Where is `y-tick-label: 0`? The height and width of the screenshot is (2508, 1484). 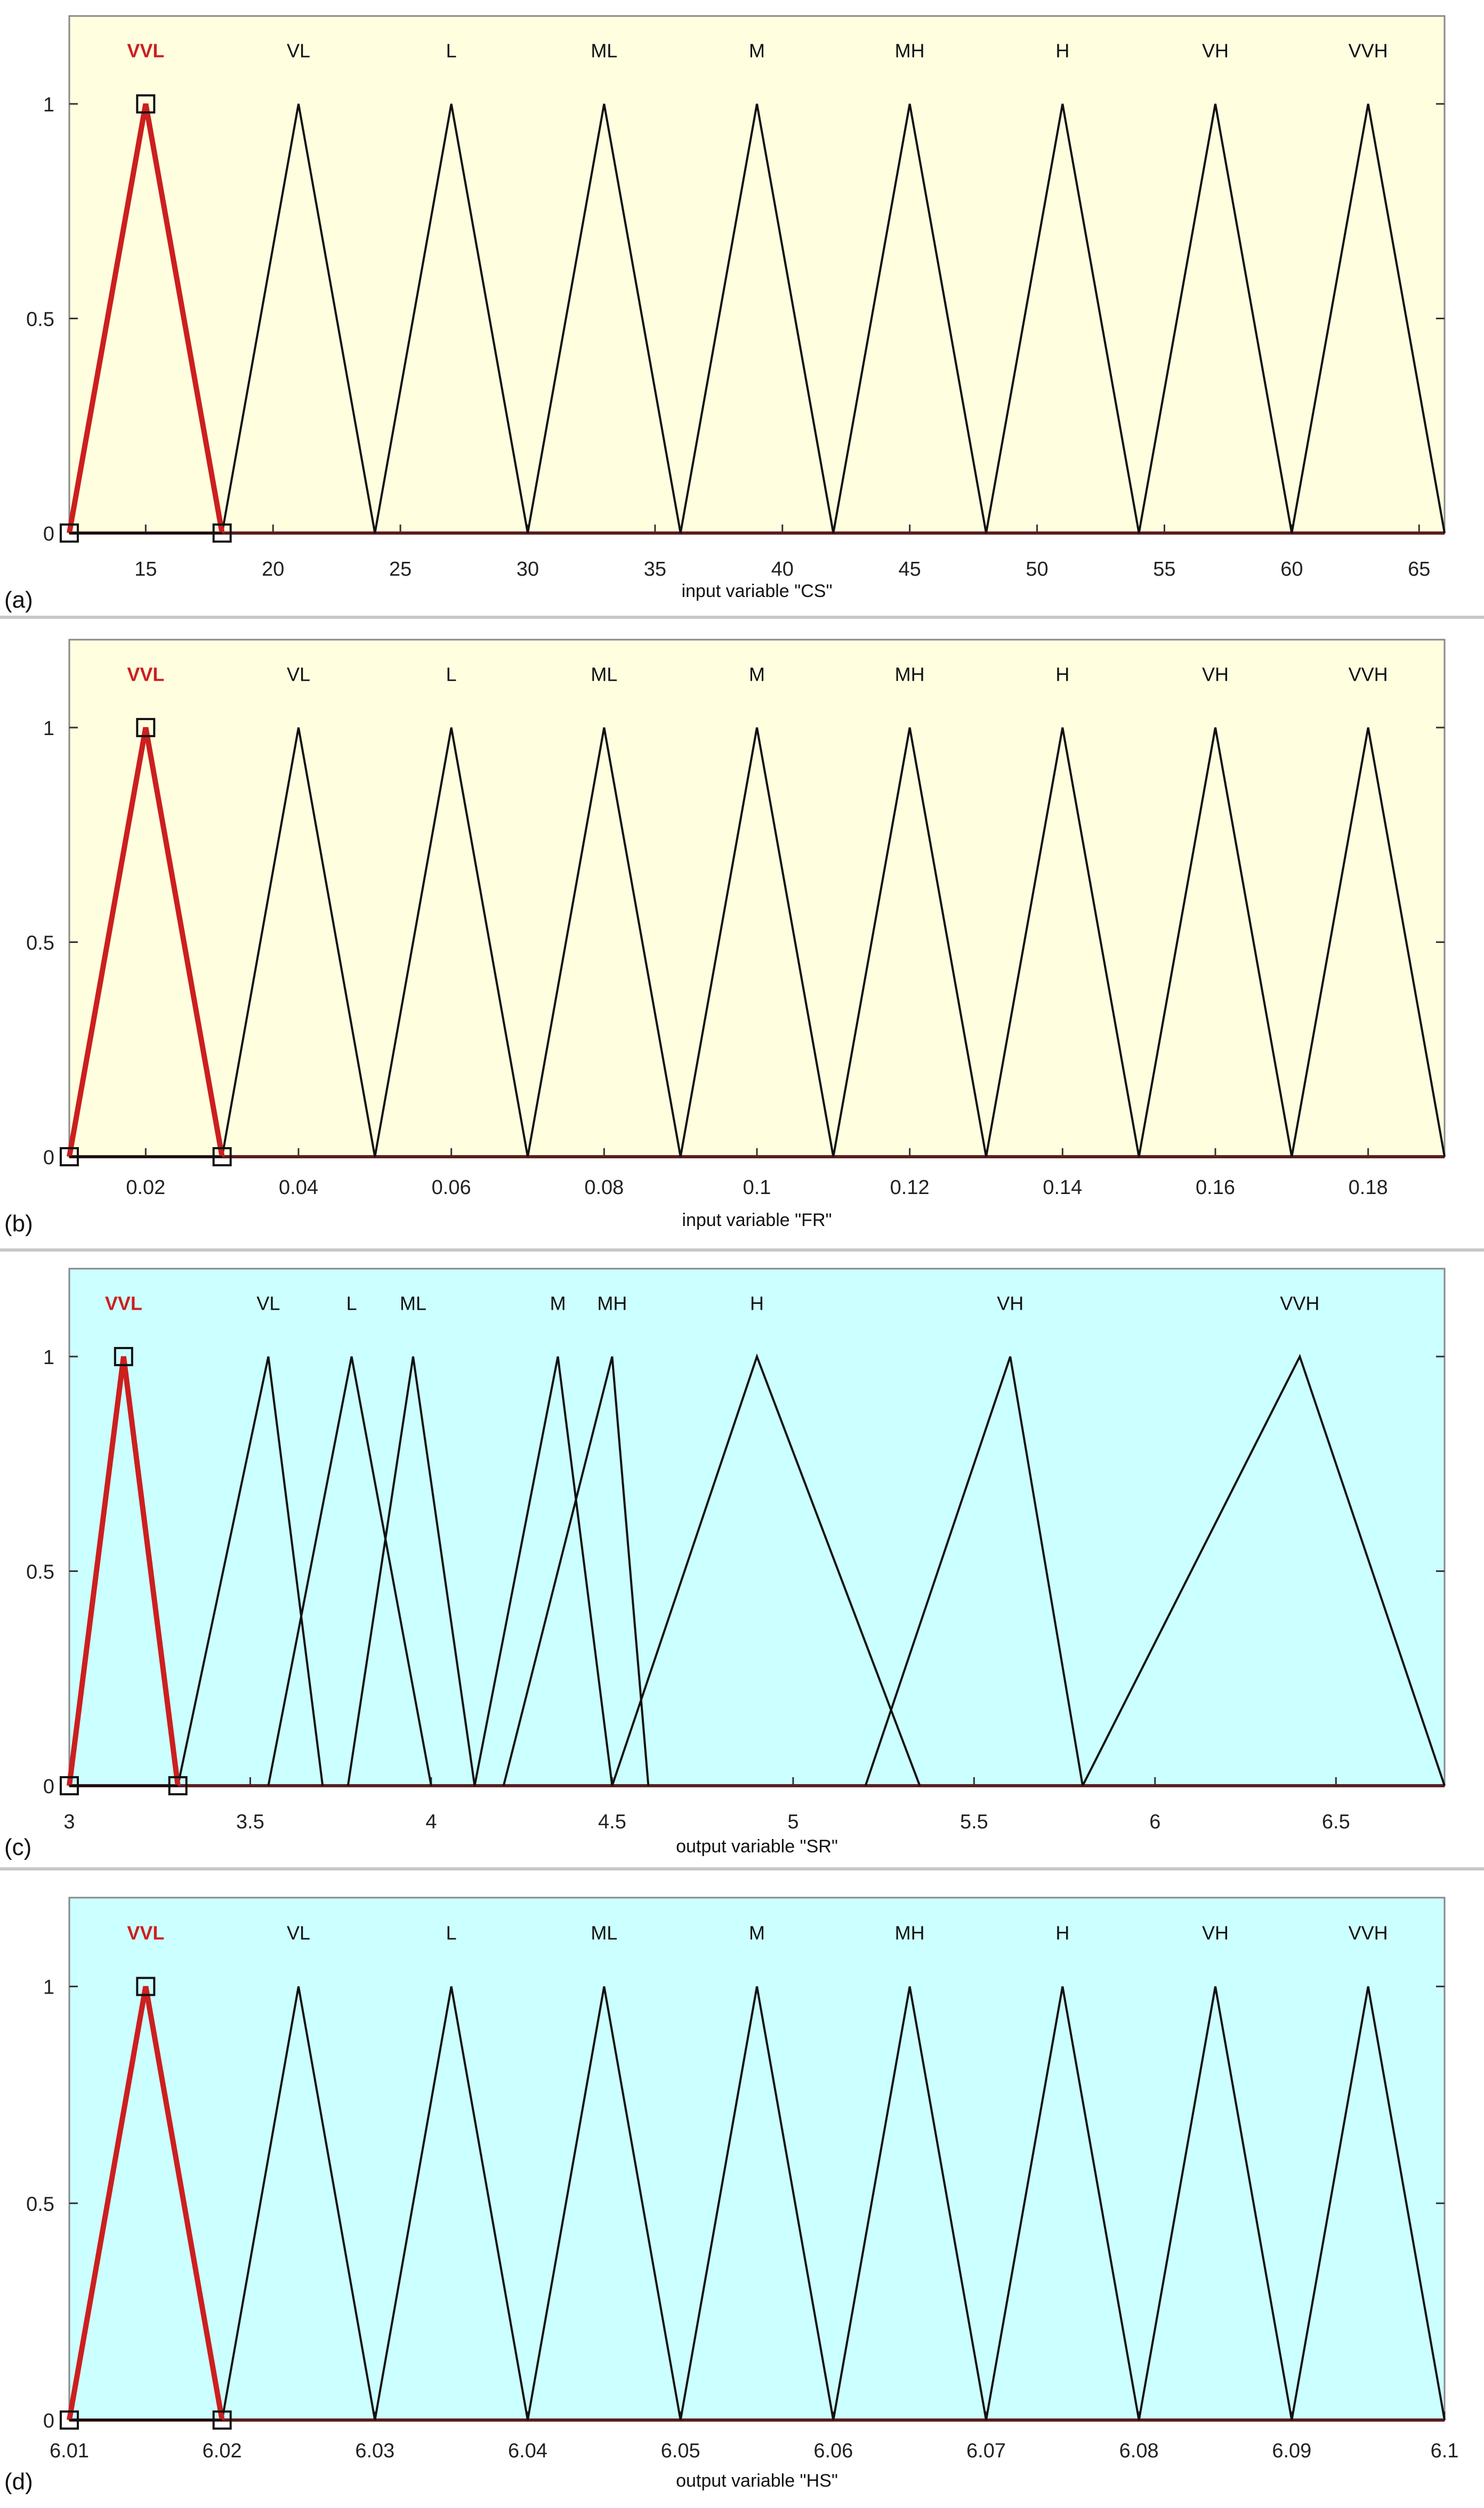 y-tick-label: 0 is located at coordinates (48, 534).